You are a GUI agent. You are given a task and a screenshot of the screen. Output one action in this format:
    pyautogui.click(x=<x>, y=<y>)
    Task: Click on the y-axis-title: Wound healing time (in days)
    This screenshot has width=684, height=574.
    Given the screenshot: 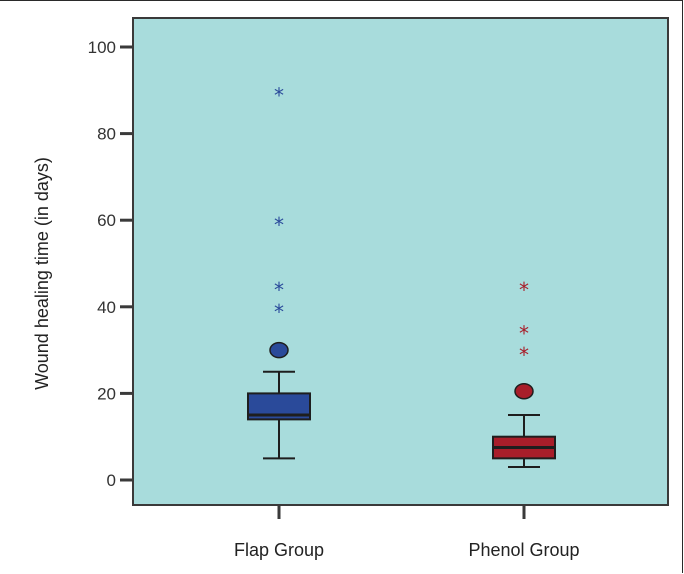 What is the action you would take?
    pyautogui.click(x=42, y=273)
    